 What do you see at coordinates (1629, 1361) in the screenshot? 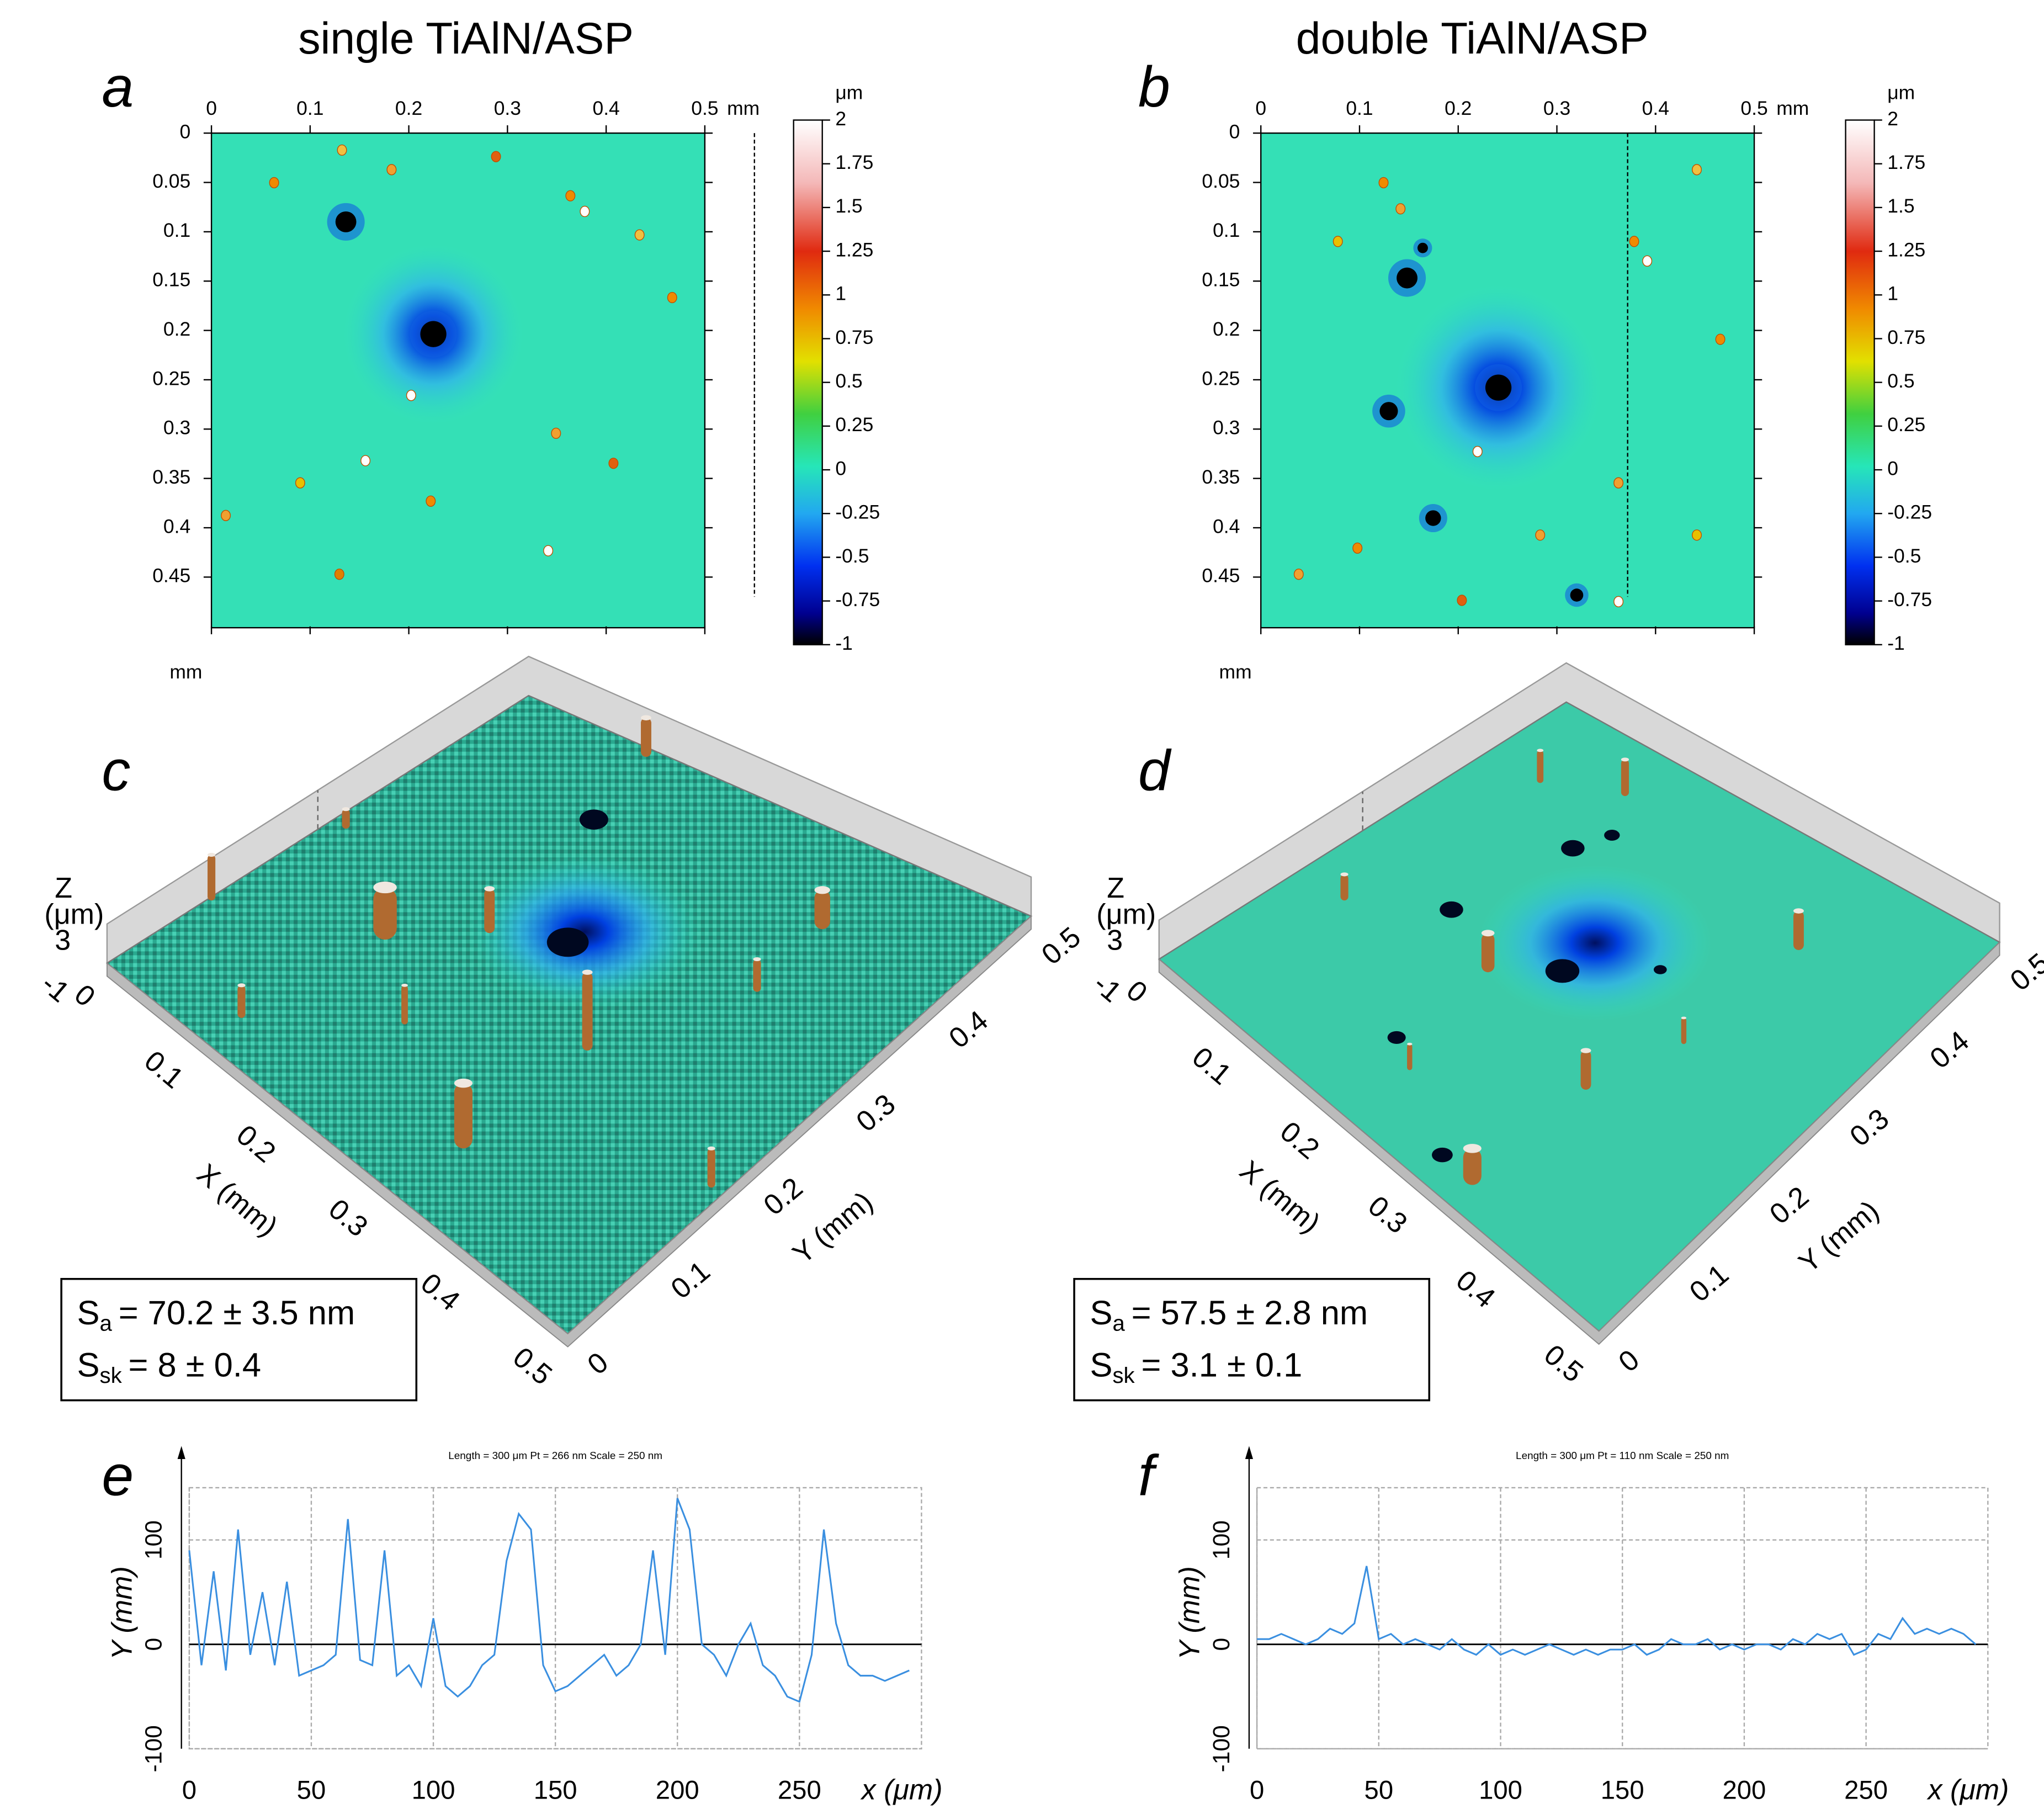
I see `y-tick-label: 0` at bounding box center [1629, 1361].